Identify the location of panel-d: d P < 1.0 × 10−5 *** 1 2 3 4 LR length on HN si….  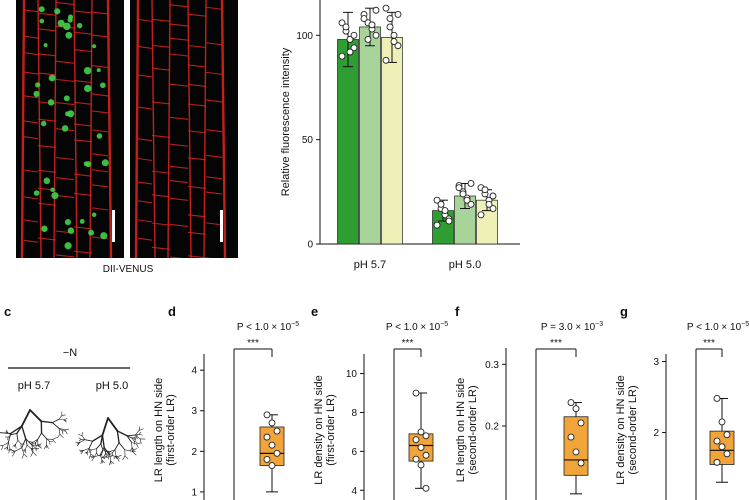
(226, 402).